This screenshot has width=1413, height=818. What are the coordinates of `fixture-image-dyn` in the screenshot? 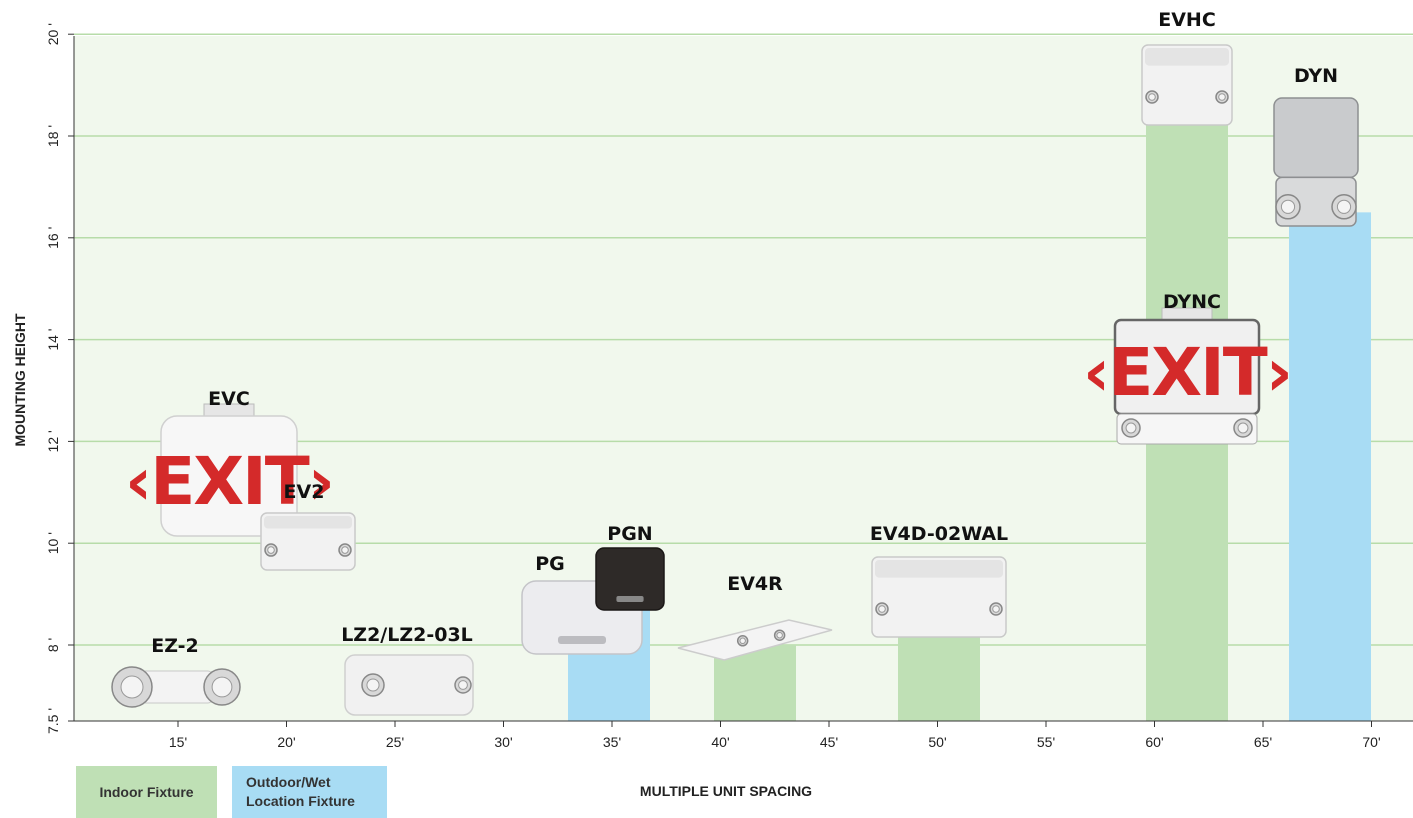 It's located at (1316, 162).